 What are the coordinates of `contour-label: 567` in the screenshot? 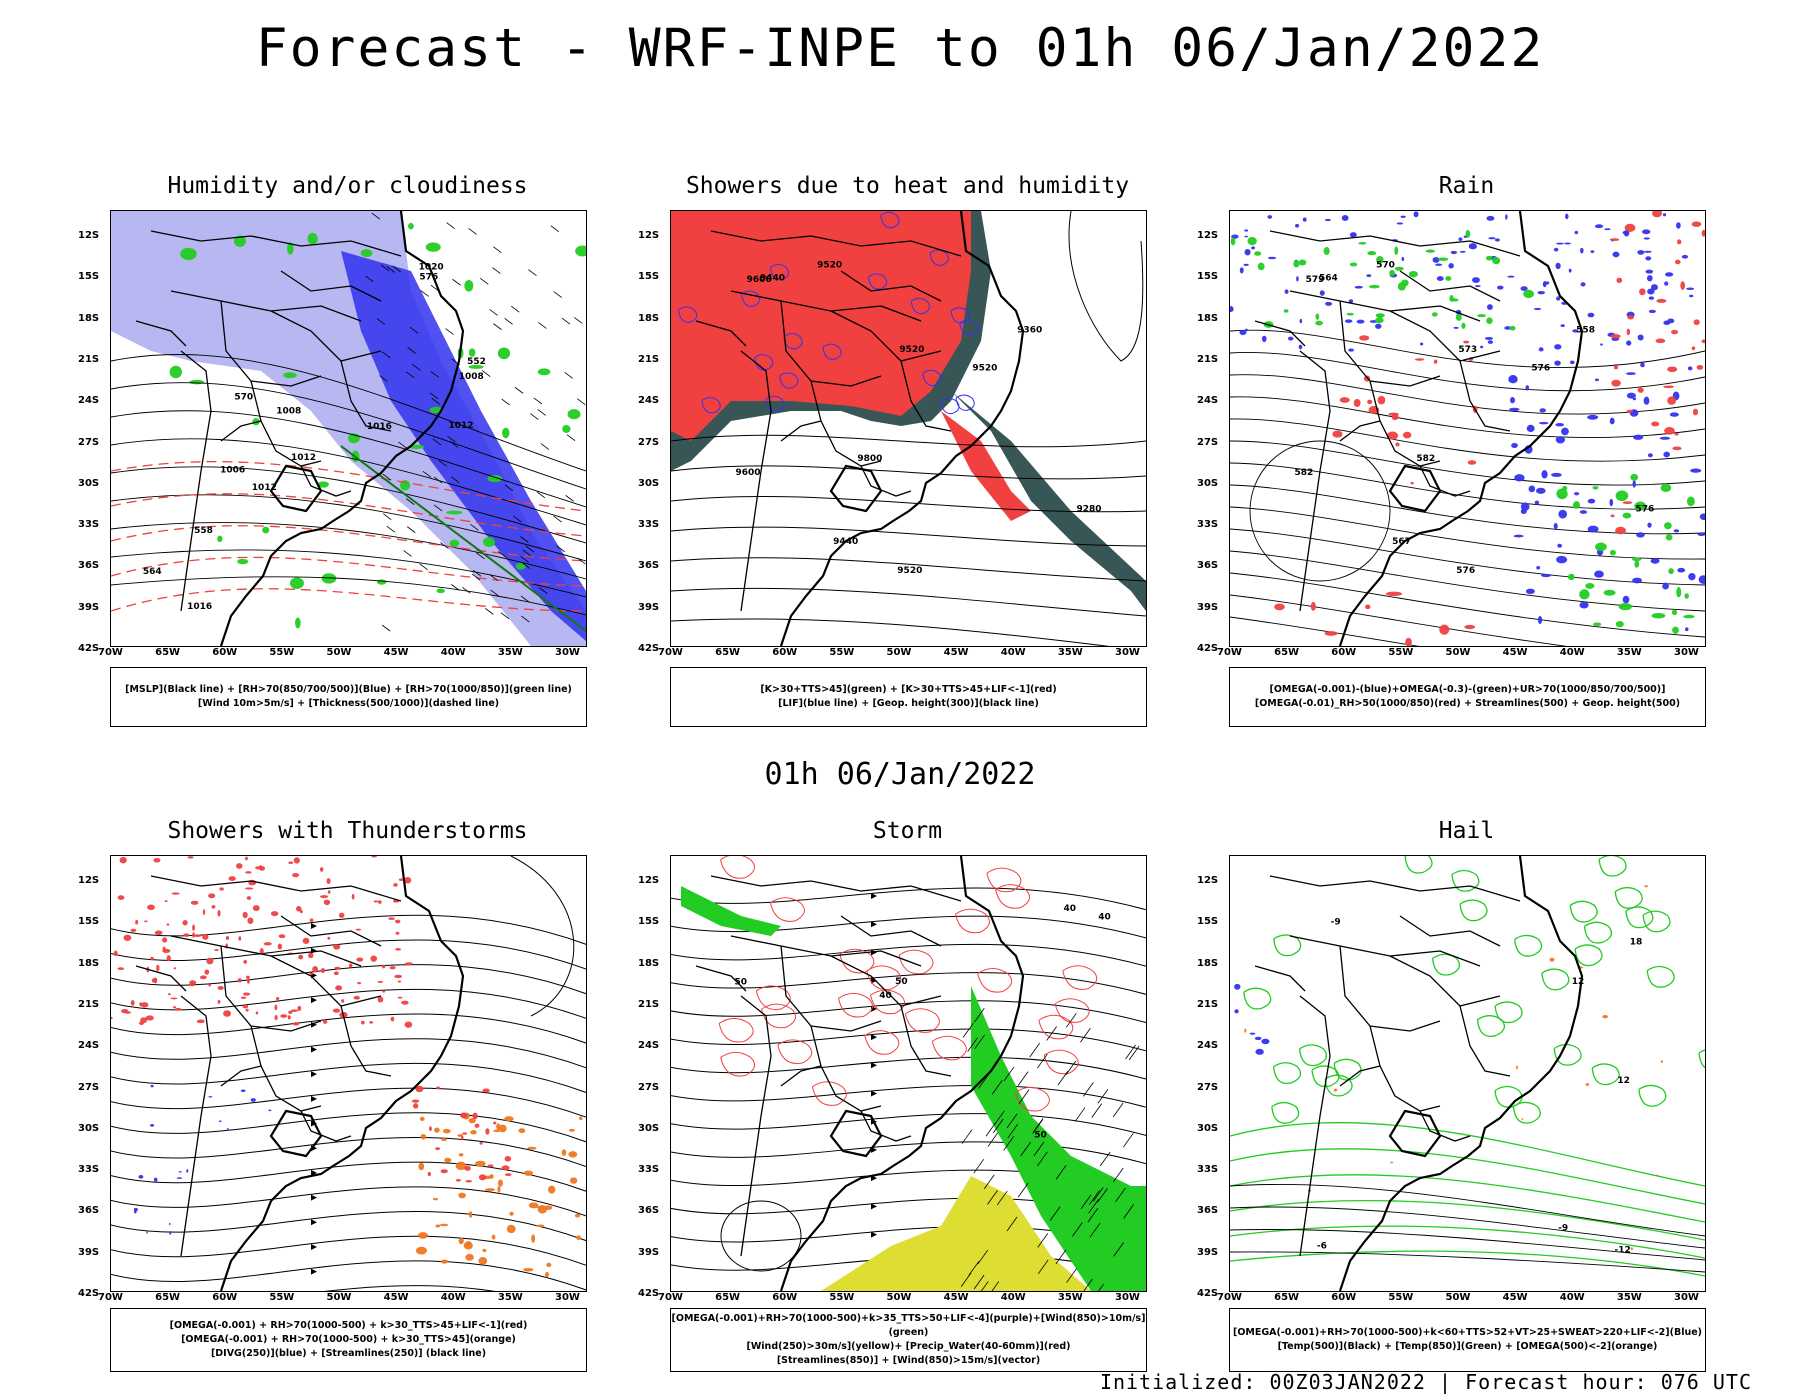 It's located at (1401, 542).